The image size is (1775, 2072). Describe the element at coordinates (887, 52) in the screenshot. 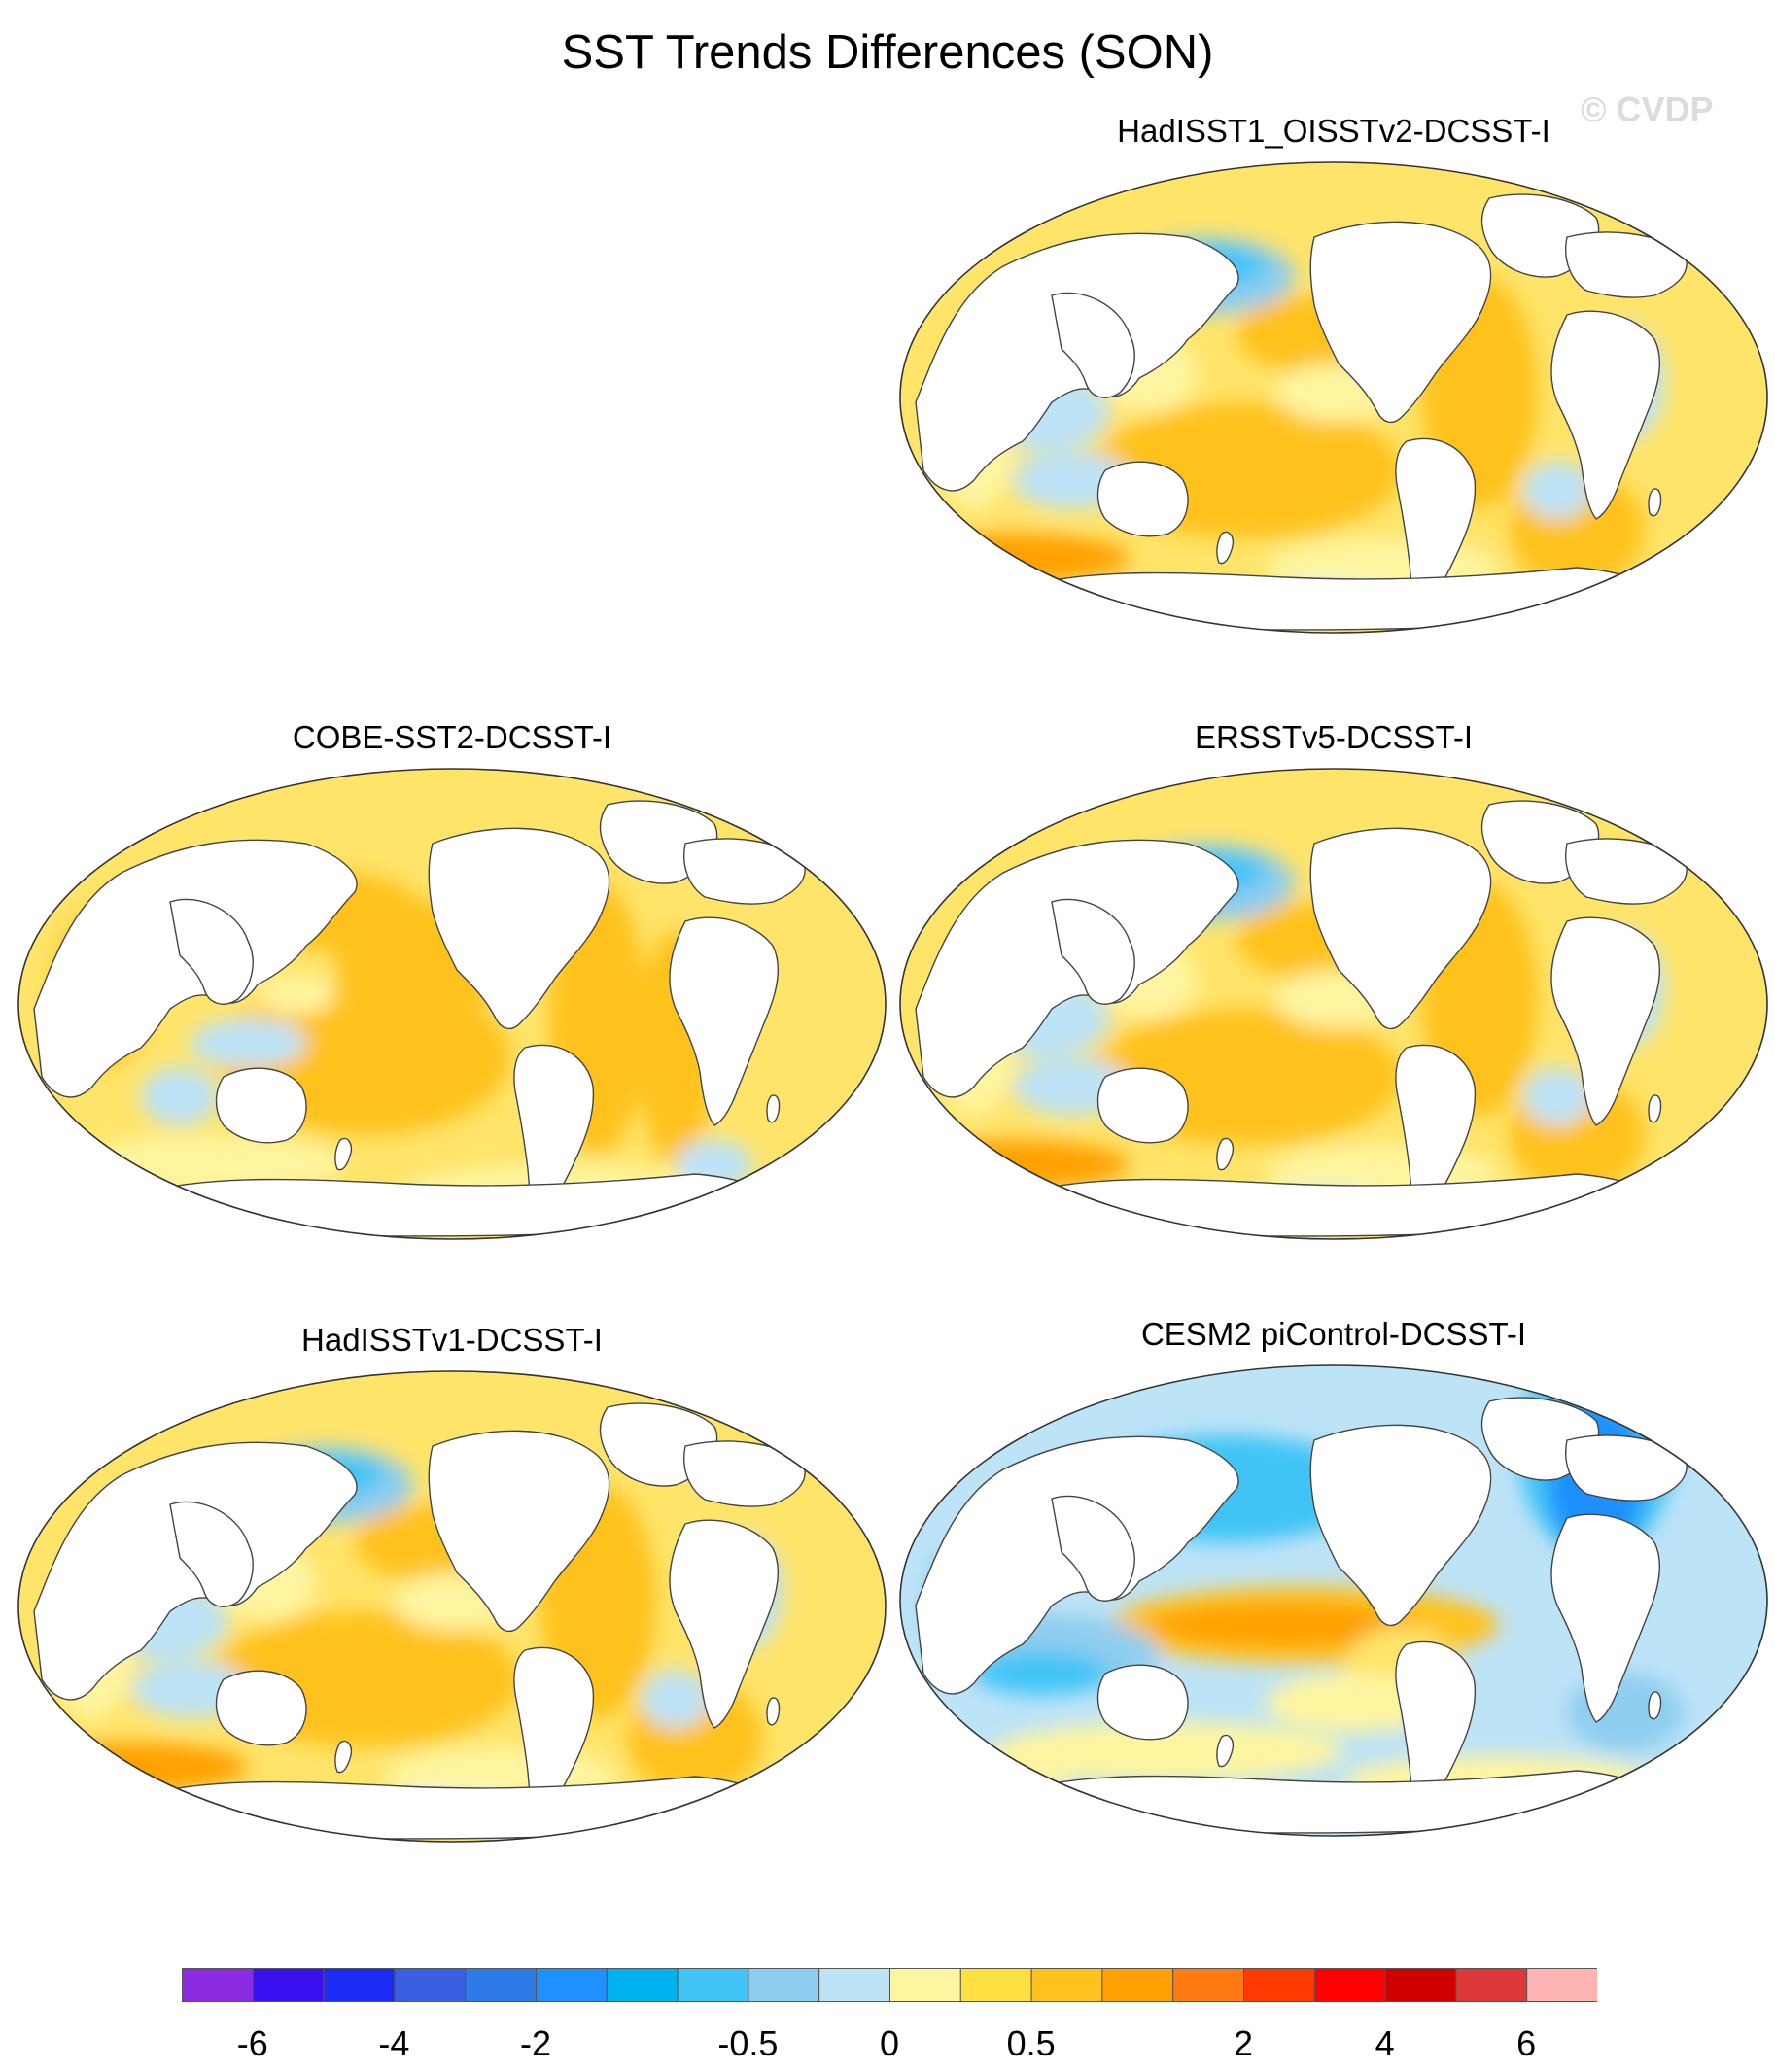

I see `page-title: SST Trends Differences (SON)` at that location.